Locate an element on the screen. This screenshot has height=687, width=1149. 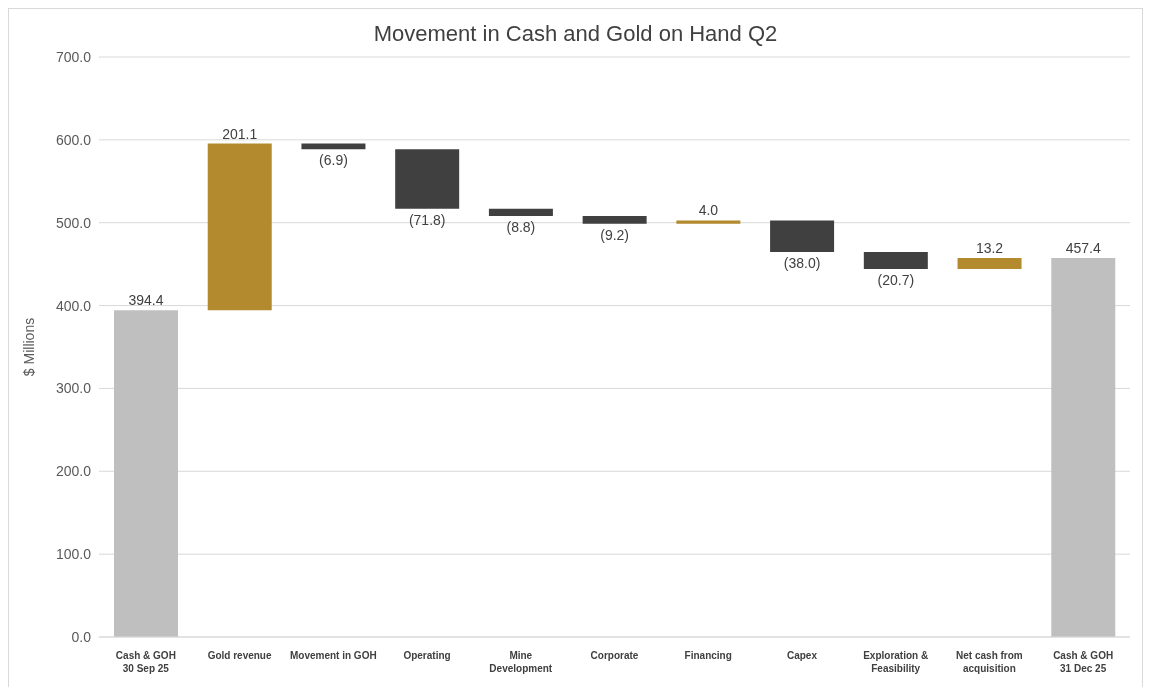
x-tick-label: Mine Development is located at coordinates (521, 662).